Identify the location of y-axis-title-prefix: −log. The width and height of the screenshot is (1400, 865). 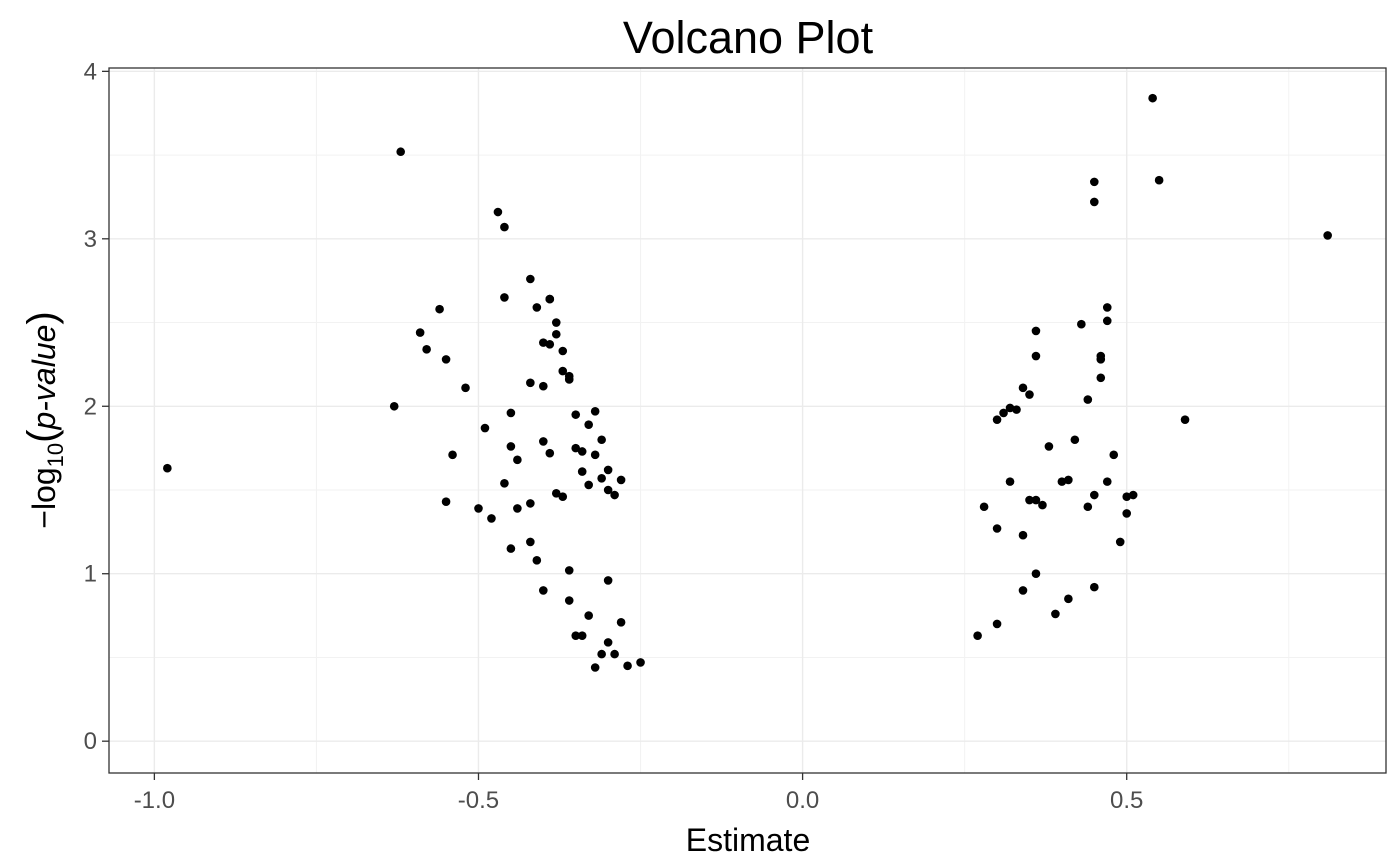
(44, 497).